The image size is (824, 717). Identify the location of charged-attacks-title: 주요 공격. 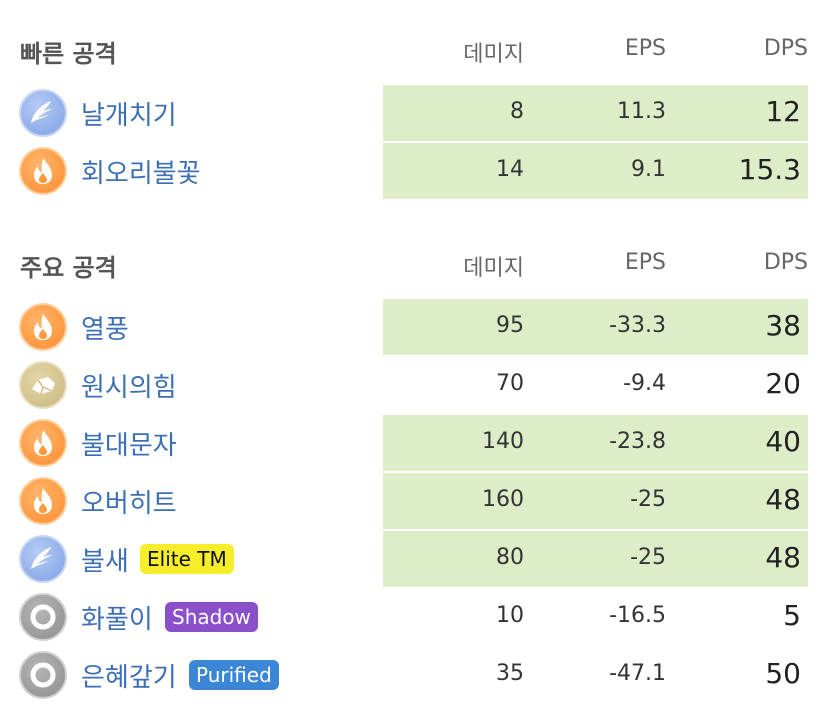
(68, 268).